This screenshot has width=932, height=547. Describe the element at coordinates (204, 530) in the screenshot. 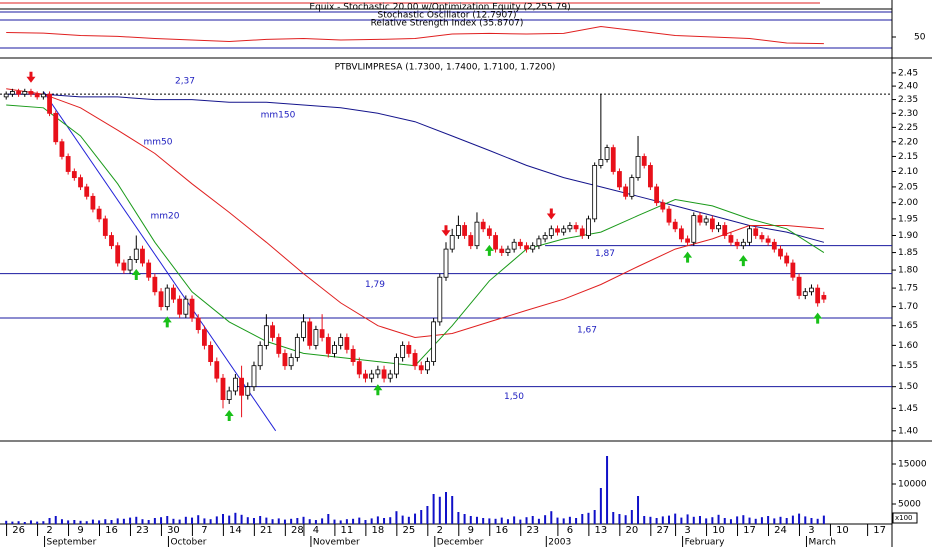

I see `x-tick-label: 7` at that location.